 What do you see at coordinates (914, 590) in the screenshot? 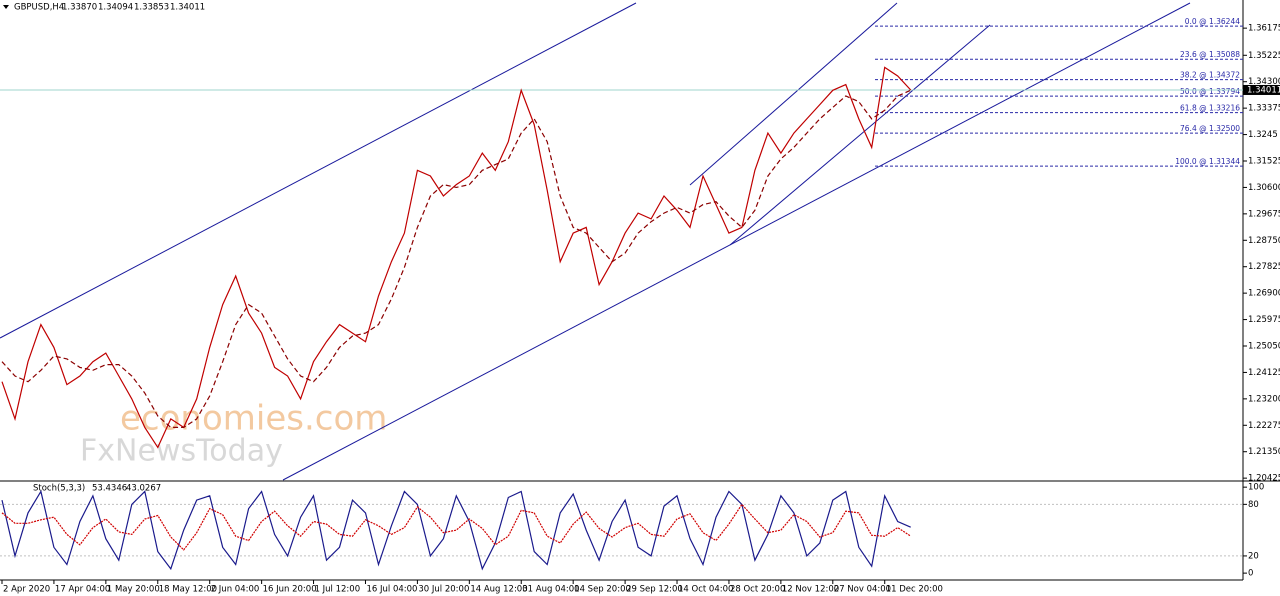
I see `x-tick-label: 11 Dec 20:00` at bounding box center [914, 590].